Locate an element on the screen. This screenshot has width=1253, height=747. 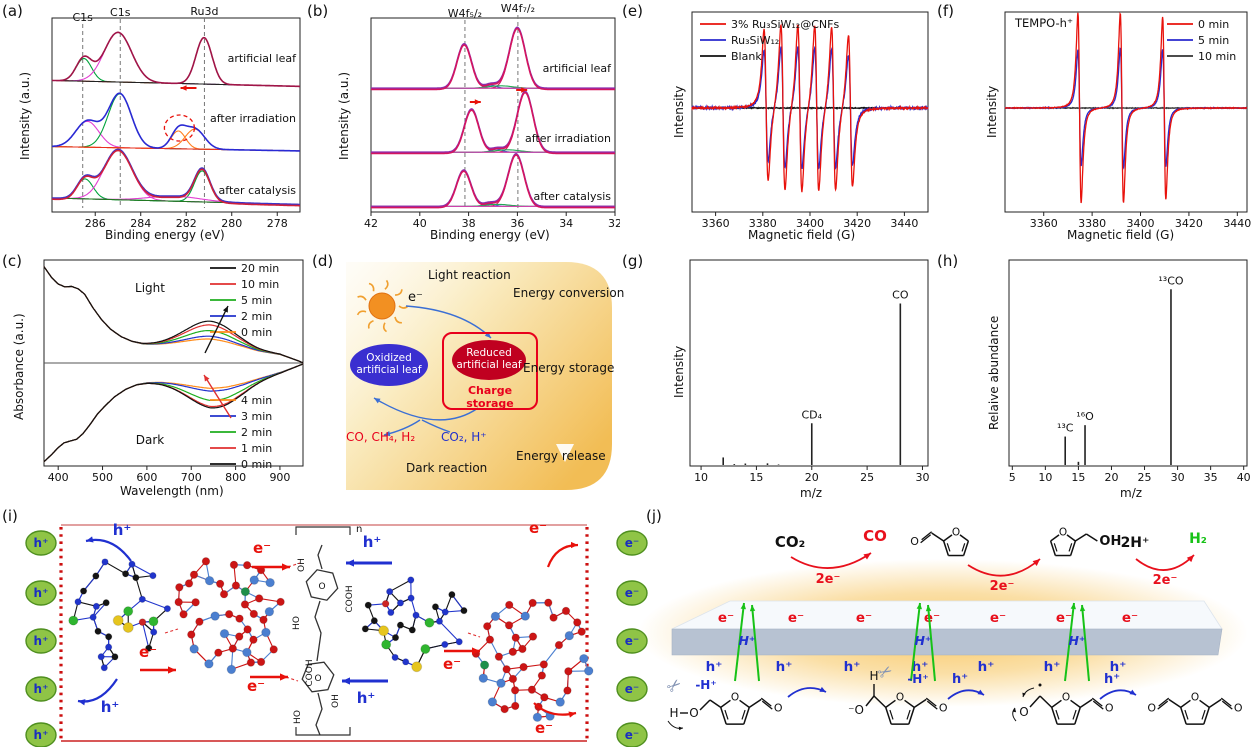
legend-item: 0 min is located at coordinates (256, 332).